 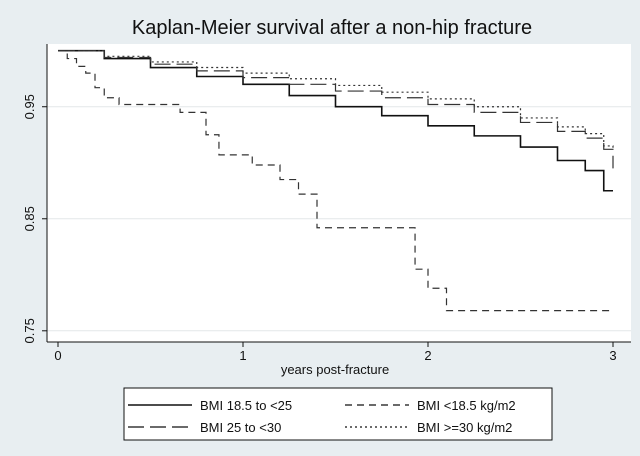 I want to click on x-tick-label-1: 1, so click(x=242, y=355).